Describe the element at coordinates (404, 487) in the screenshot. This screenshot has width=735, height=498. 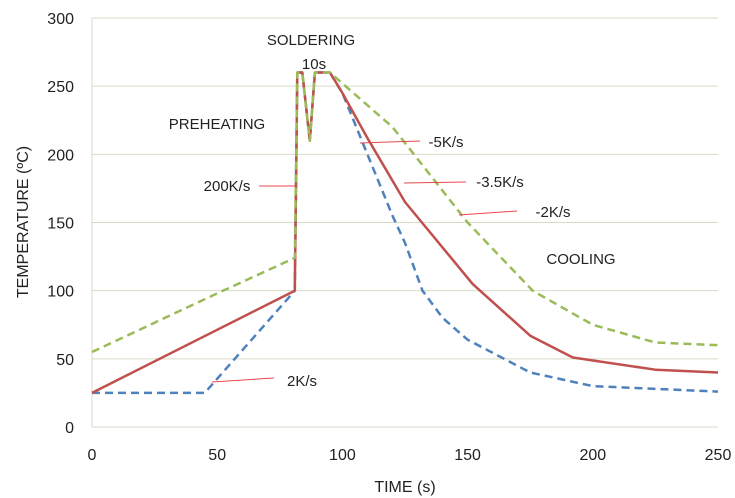
I see `x-axis-title: TIME (s)` at that location.